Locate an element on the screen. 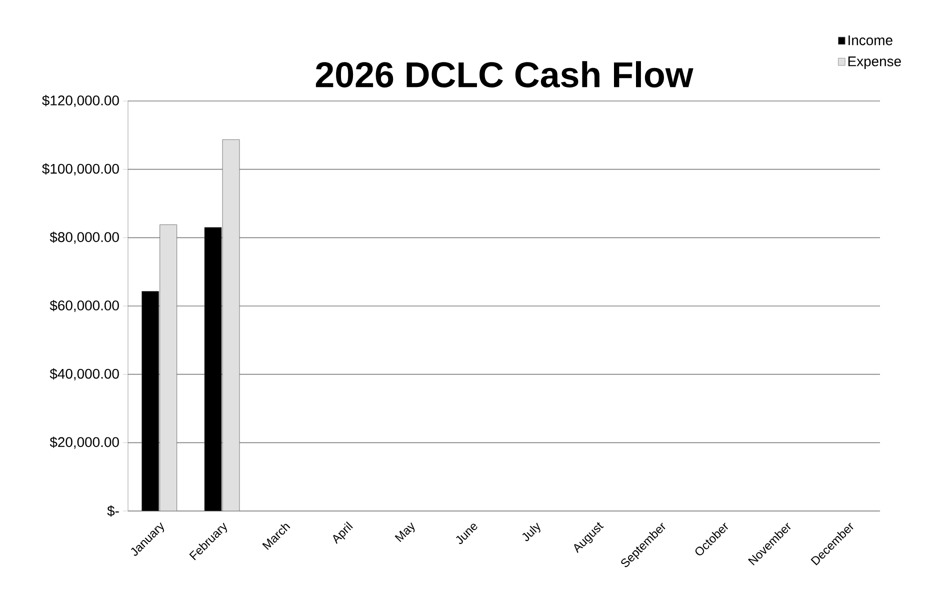  y-tick-label: $80,000.00 is located at coordinates (84, 238).